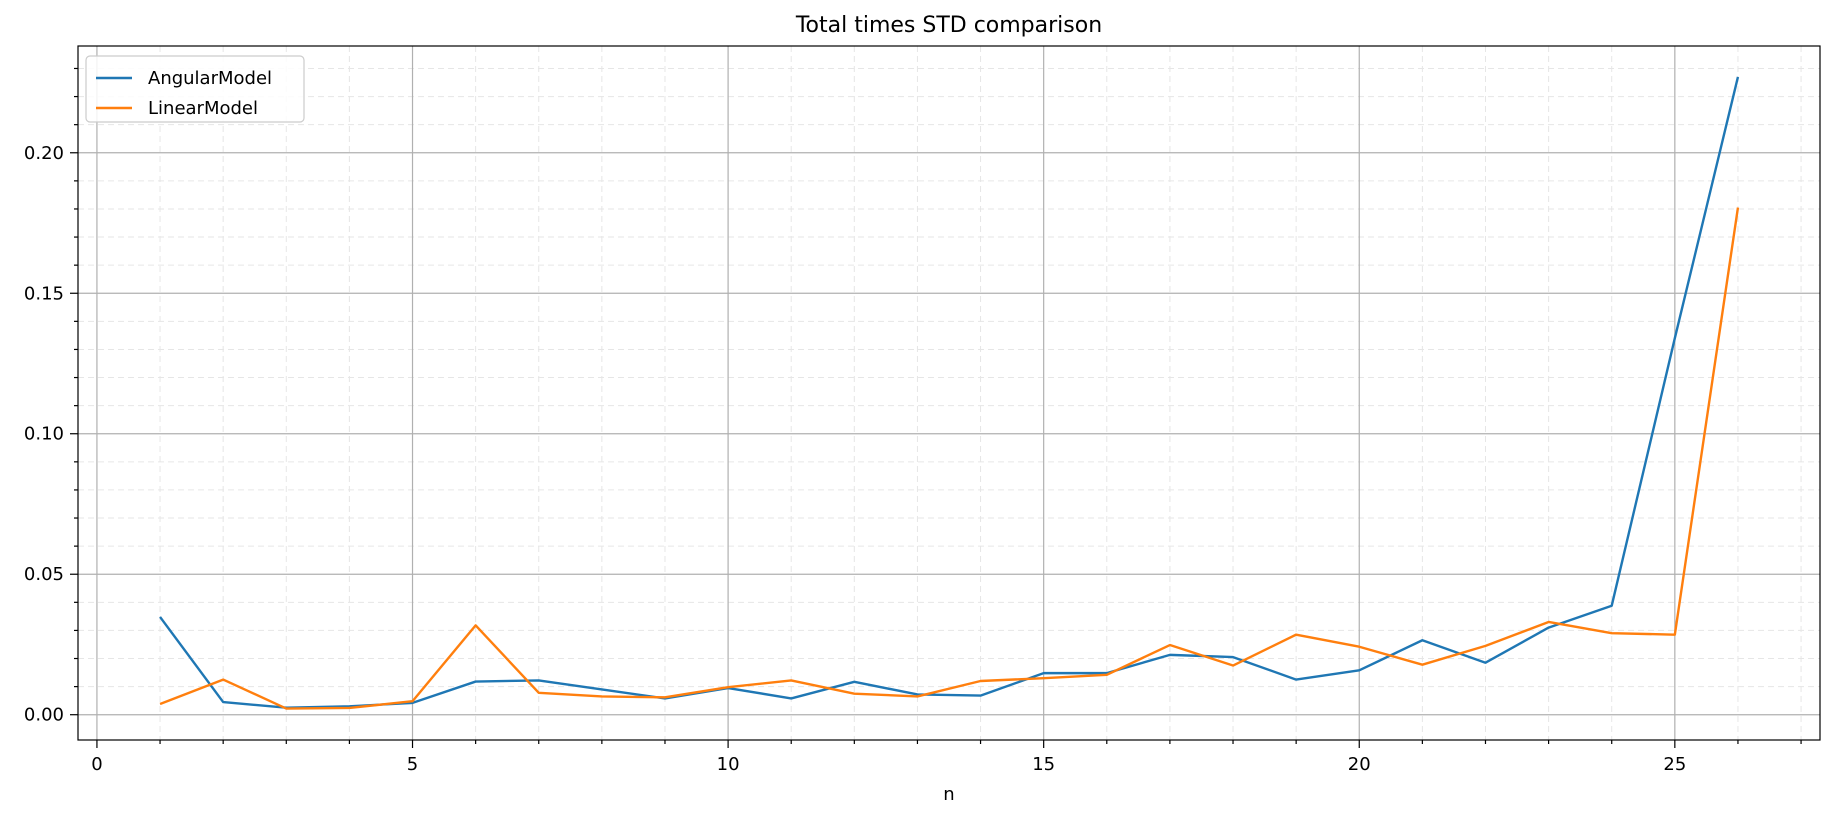 This screenshot has height=821, width=1834. What do you see at coordinates (44, 153) in the screenshot?
I see `y-tick-label: 0.20` at bounding box center [44, 153].